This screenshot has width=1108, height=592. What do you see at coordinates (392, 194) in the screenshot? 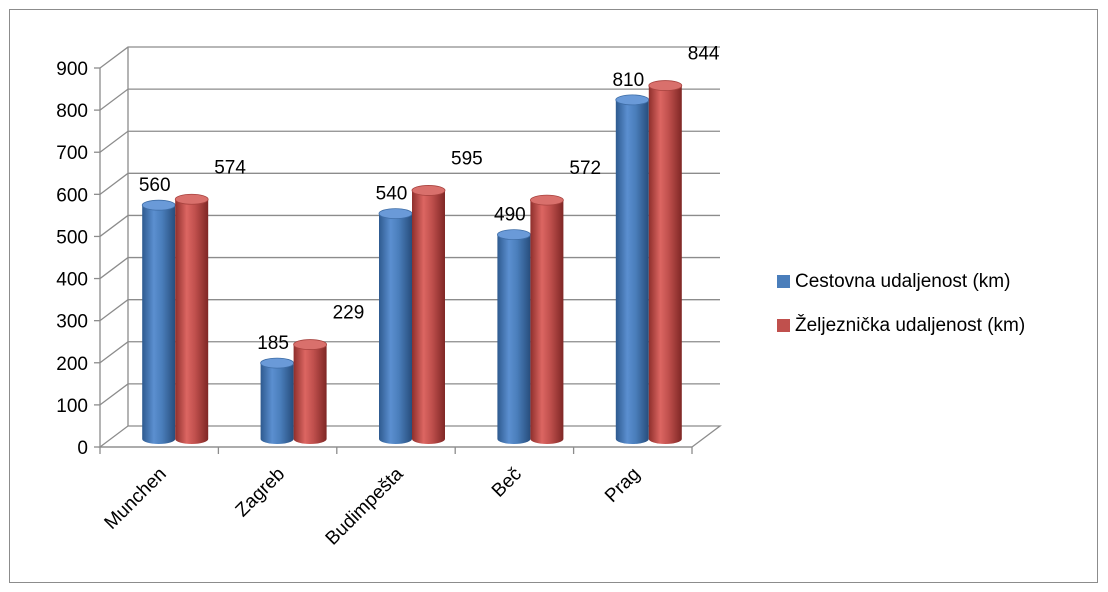
I see `data-label: 540` at bounding box center [392, 194].